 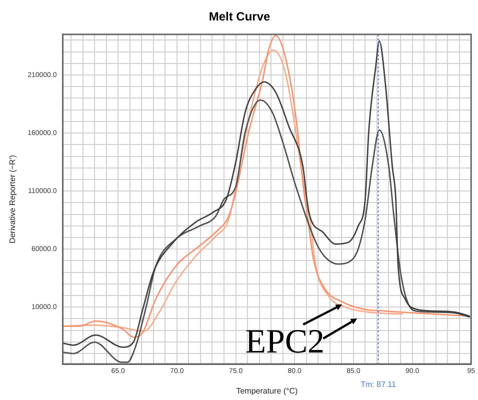 I want to click on ref-line-label: Tm: 87.11, so click(x=378, y=385).